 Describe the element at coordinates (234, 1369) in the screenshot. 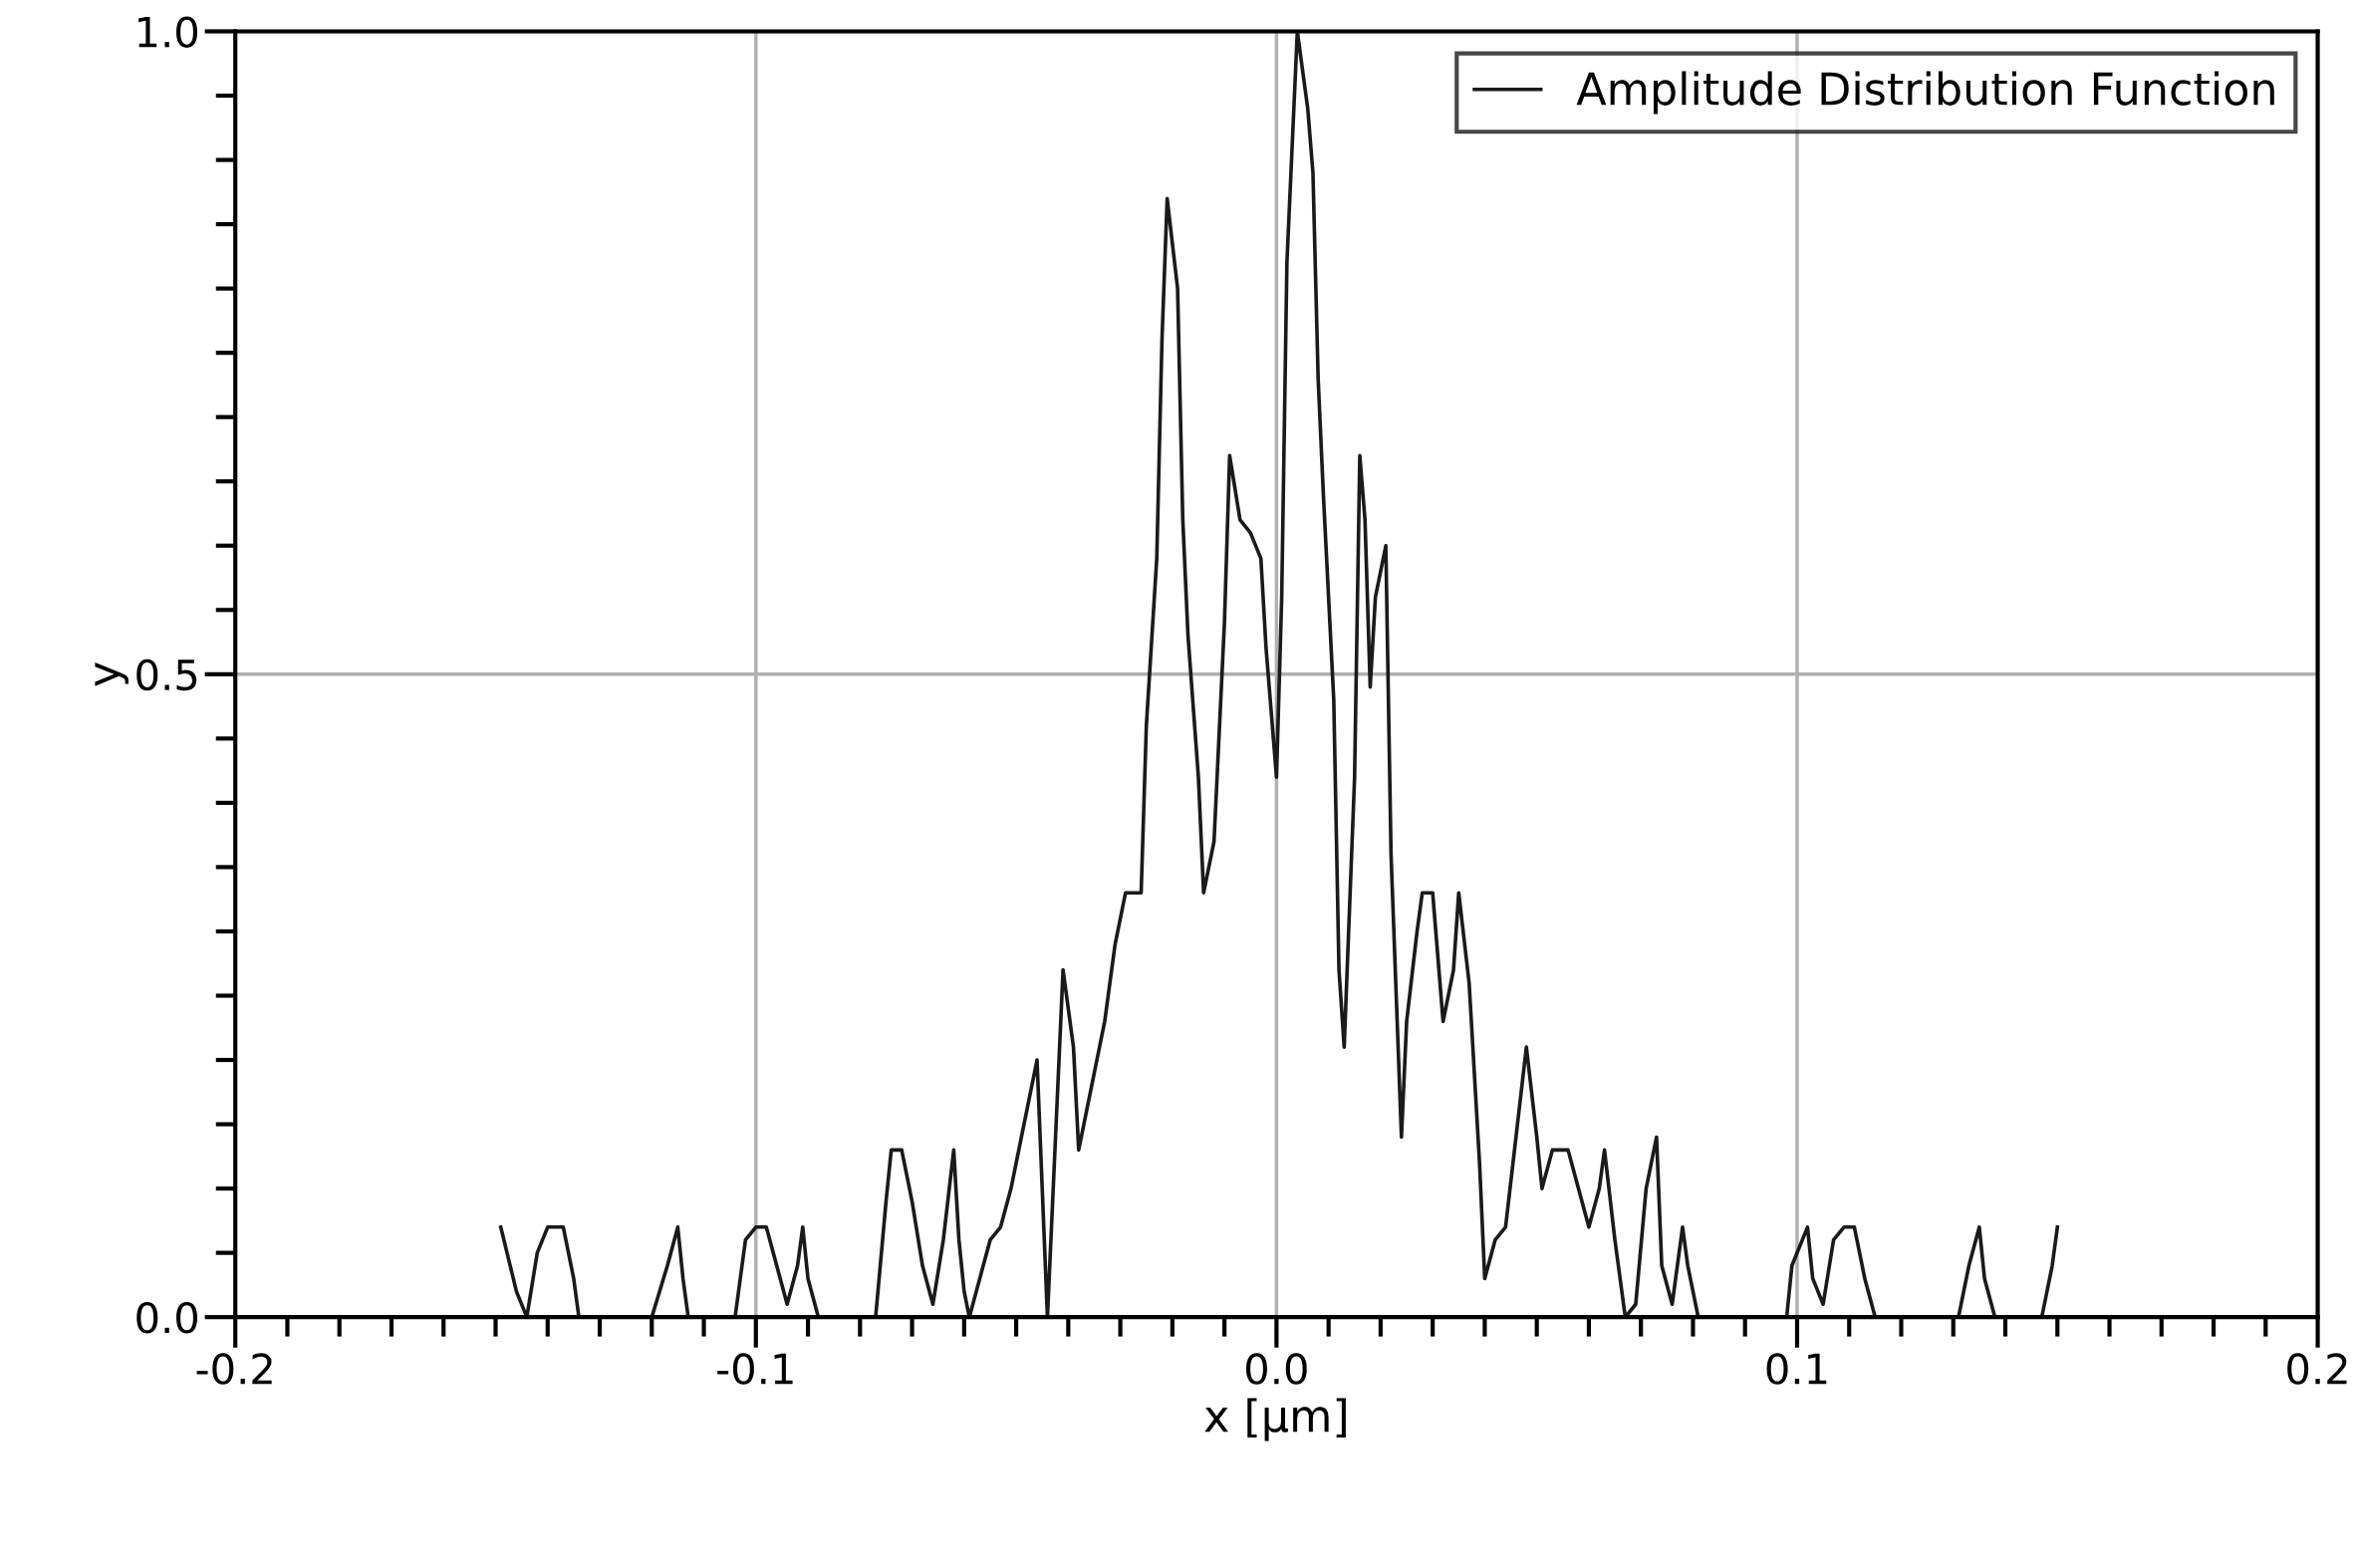

I see `x-tick-label: -0.2` at that location.